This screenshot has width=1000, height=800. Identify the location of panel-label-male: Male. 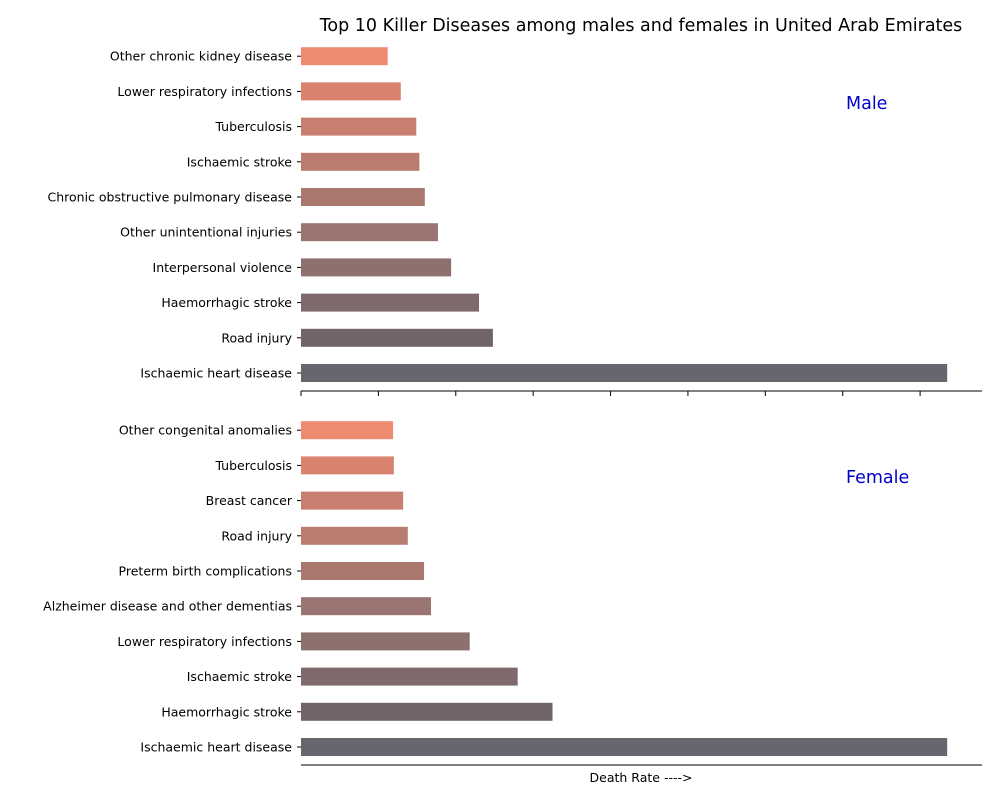
(866, 104).